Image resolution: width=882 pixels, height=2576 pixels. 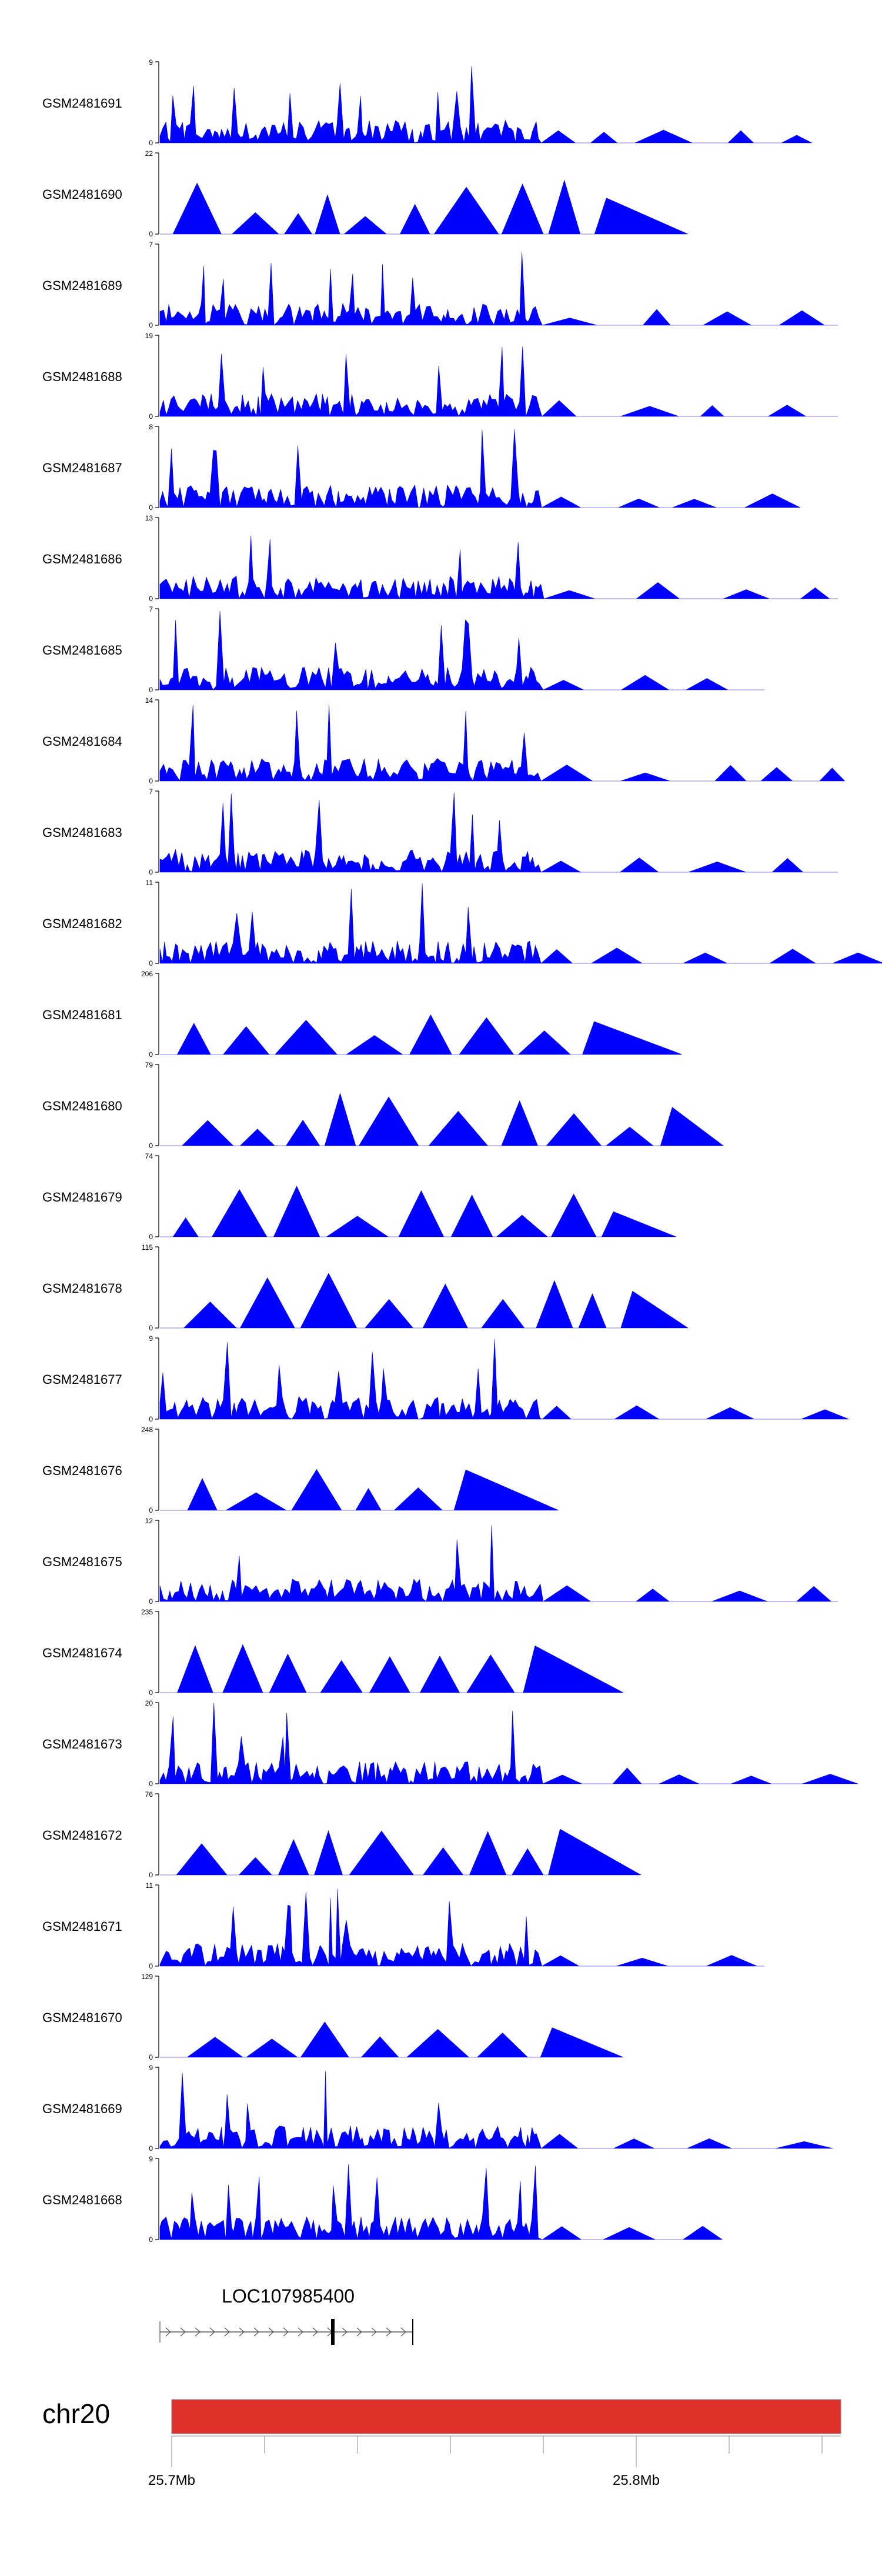 What do you see at coordinates (76, 2413) in the screenshot?
I see `chromosome-label: chr20` at bounding box center [76, 2413].